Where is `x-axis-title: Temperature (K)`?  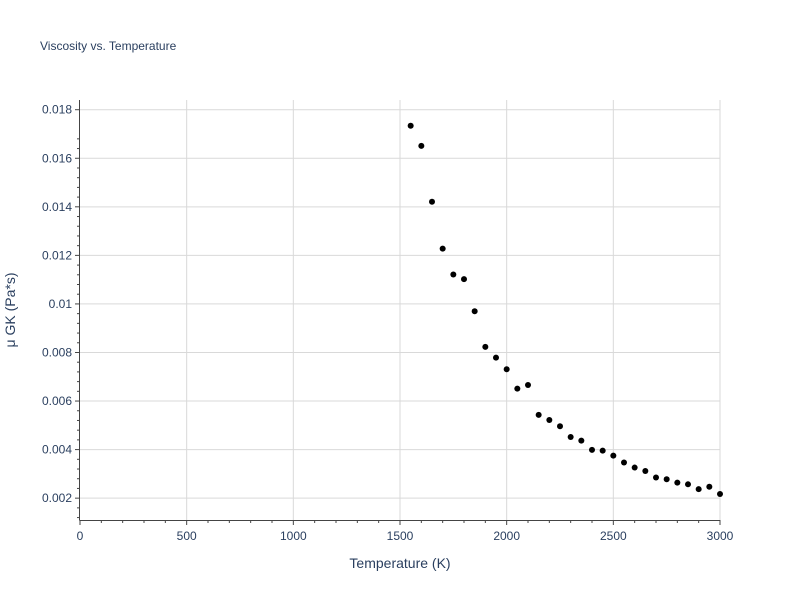 x-axis-title: Temperature (K) is located at coordinates (399, 563).